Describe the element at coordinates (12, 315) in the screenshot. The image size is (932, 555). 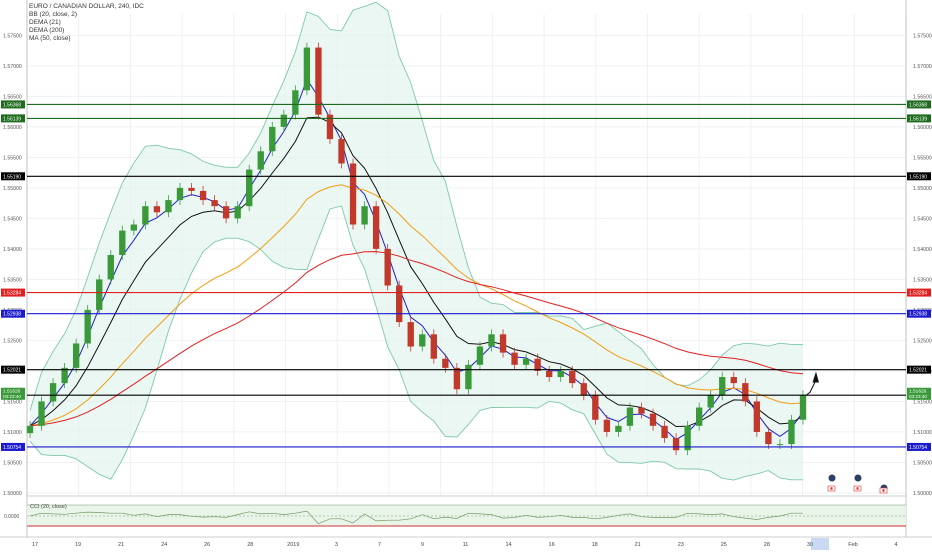
I see `level-tag-left-text: 1.52938` at that location.